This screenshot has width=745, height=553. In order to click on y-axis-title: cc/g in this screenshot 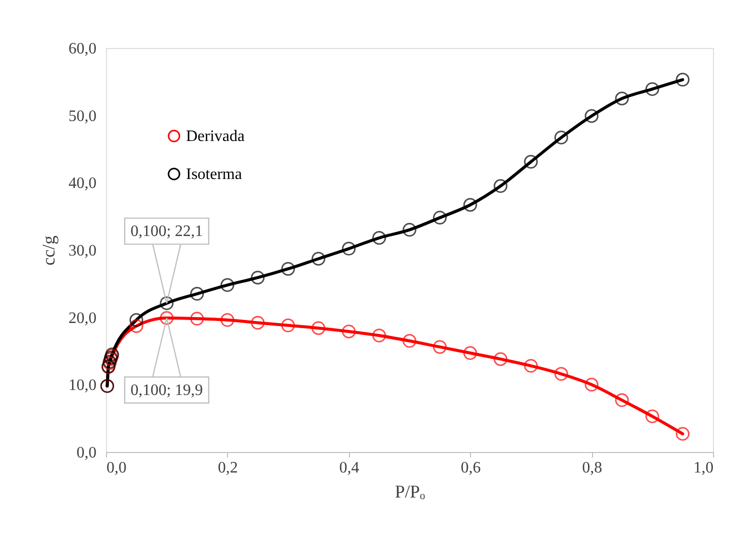, I will do `click(48, 251)`.